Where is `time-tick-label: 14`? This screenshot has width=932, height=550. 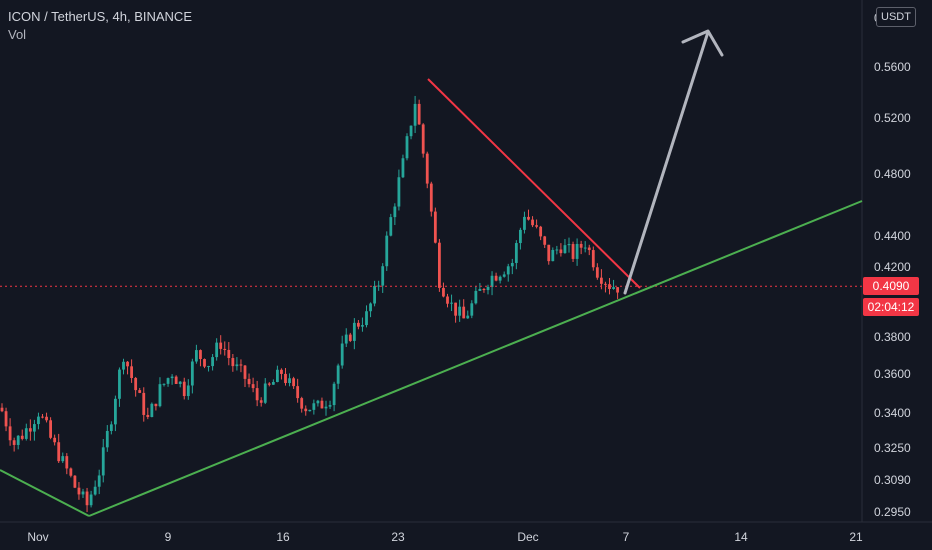
time-tick-label: 14 is located at coordinates (741, 537).